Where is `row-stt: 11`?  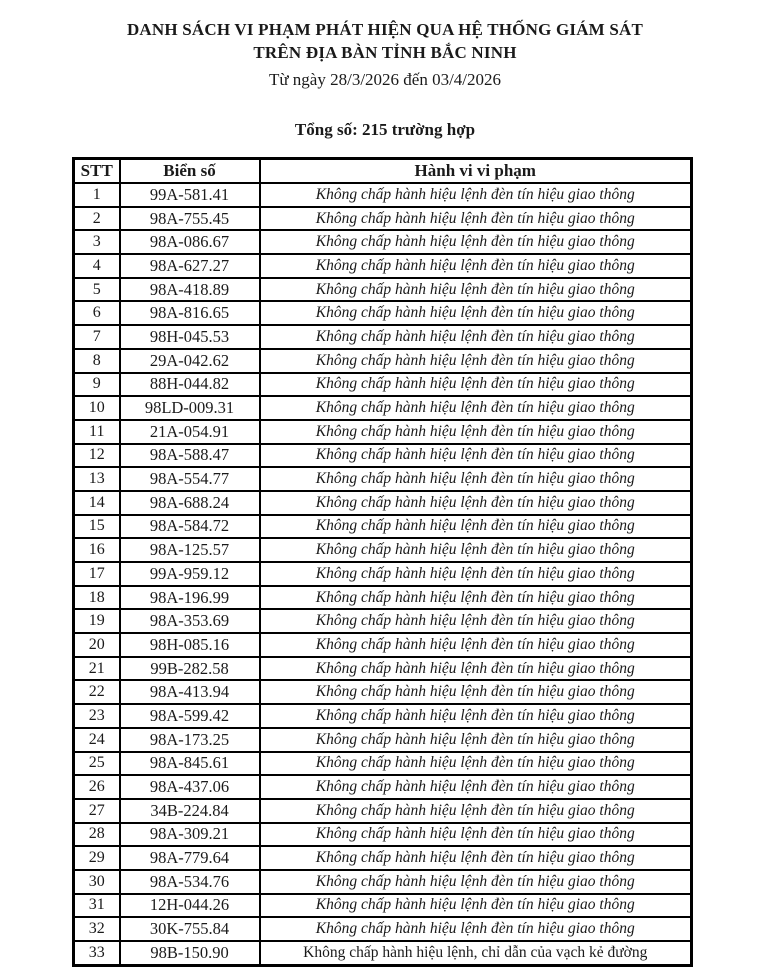
row-stt: 11 is located at coordinates (96, 431).